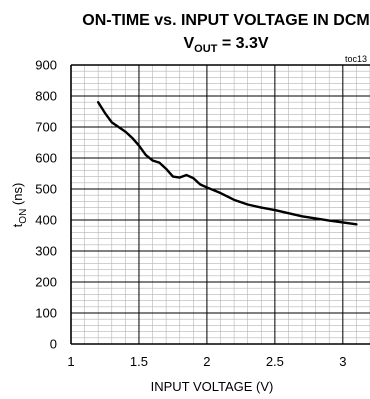 This screenshot has height=399, width=370. Describe the element at coordinates (188, 43) in the screenshot. I see `subtitle-prefix: V` at that location.